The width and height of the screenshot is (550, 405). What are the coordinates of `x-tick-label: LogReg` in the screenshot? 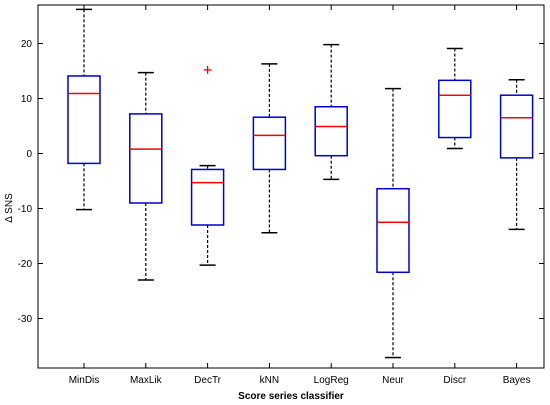 It's located at (331, 380).